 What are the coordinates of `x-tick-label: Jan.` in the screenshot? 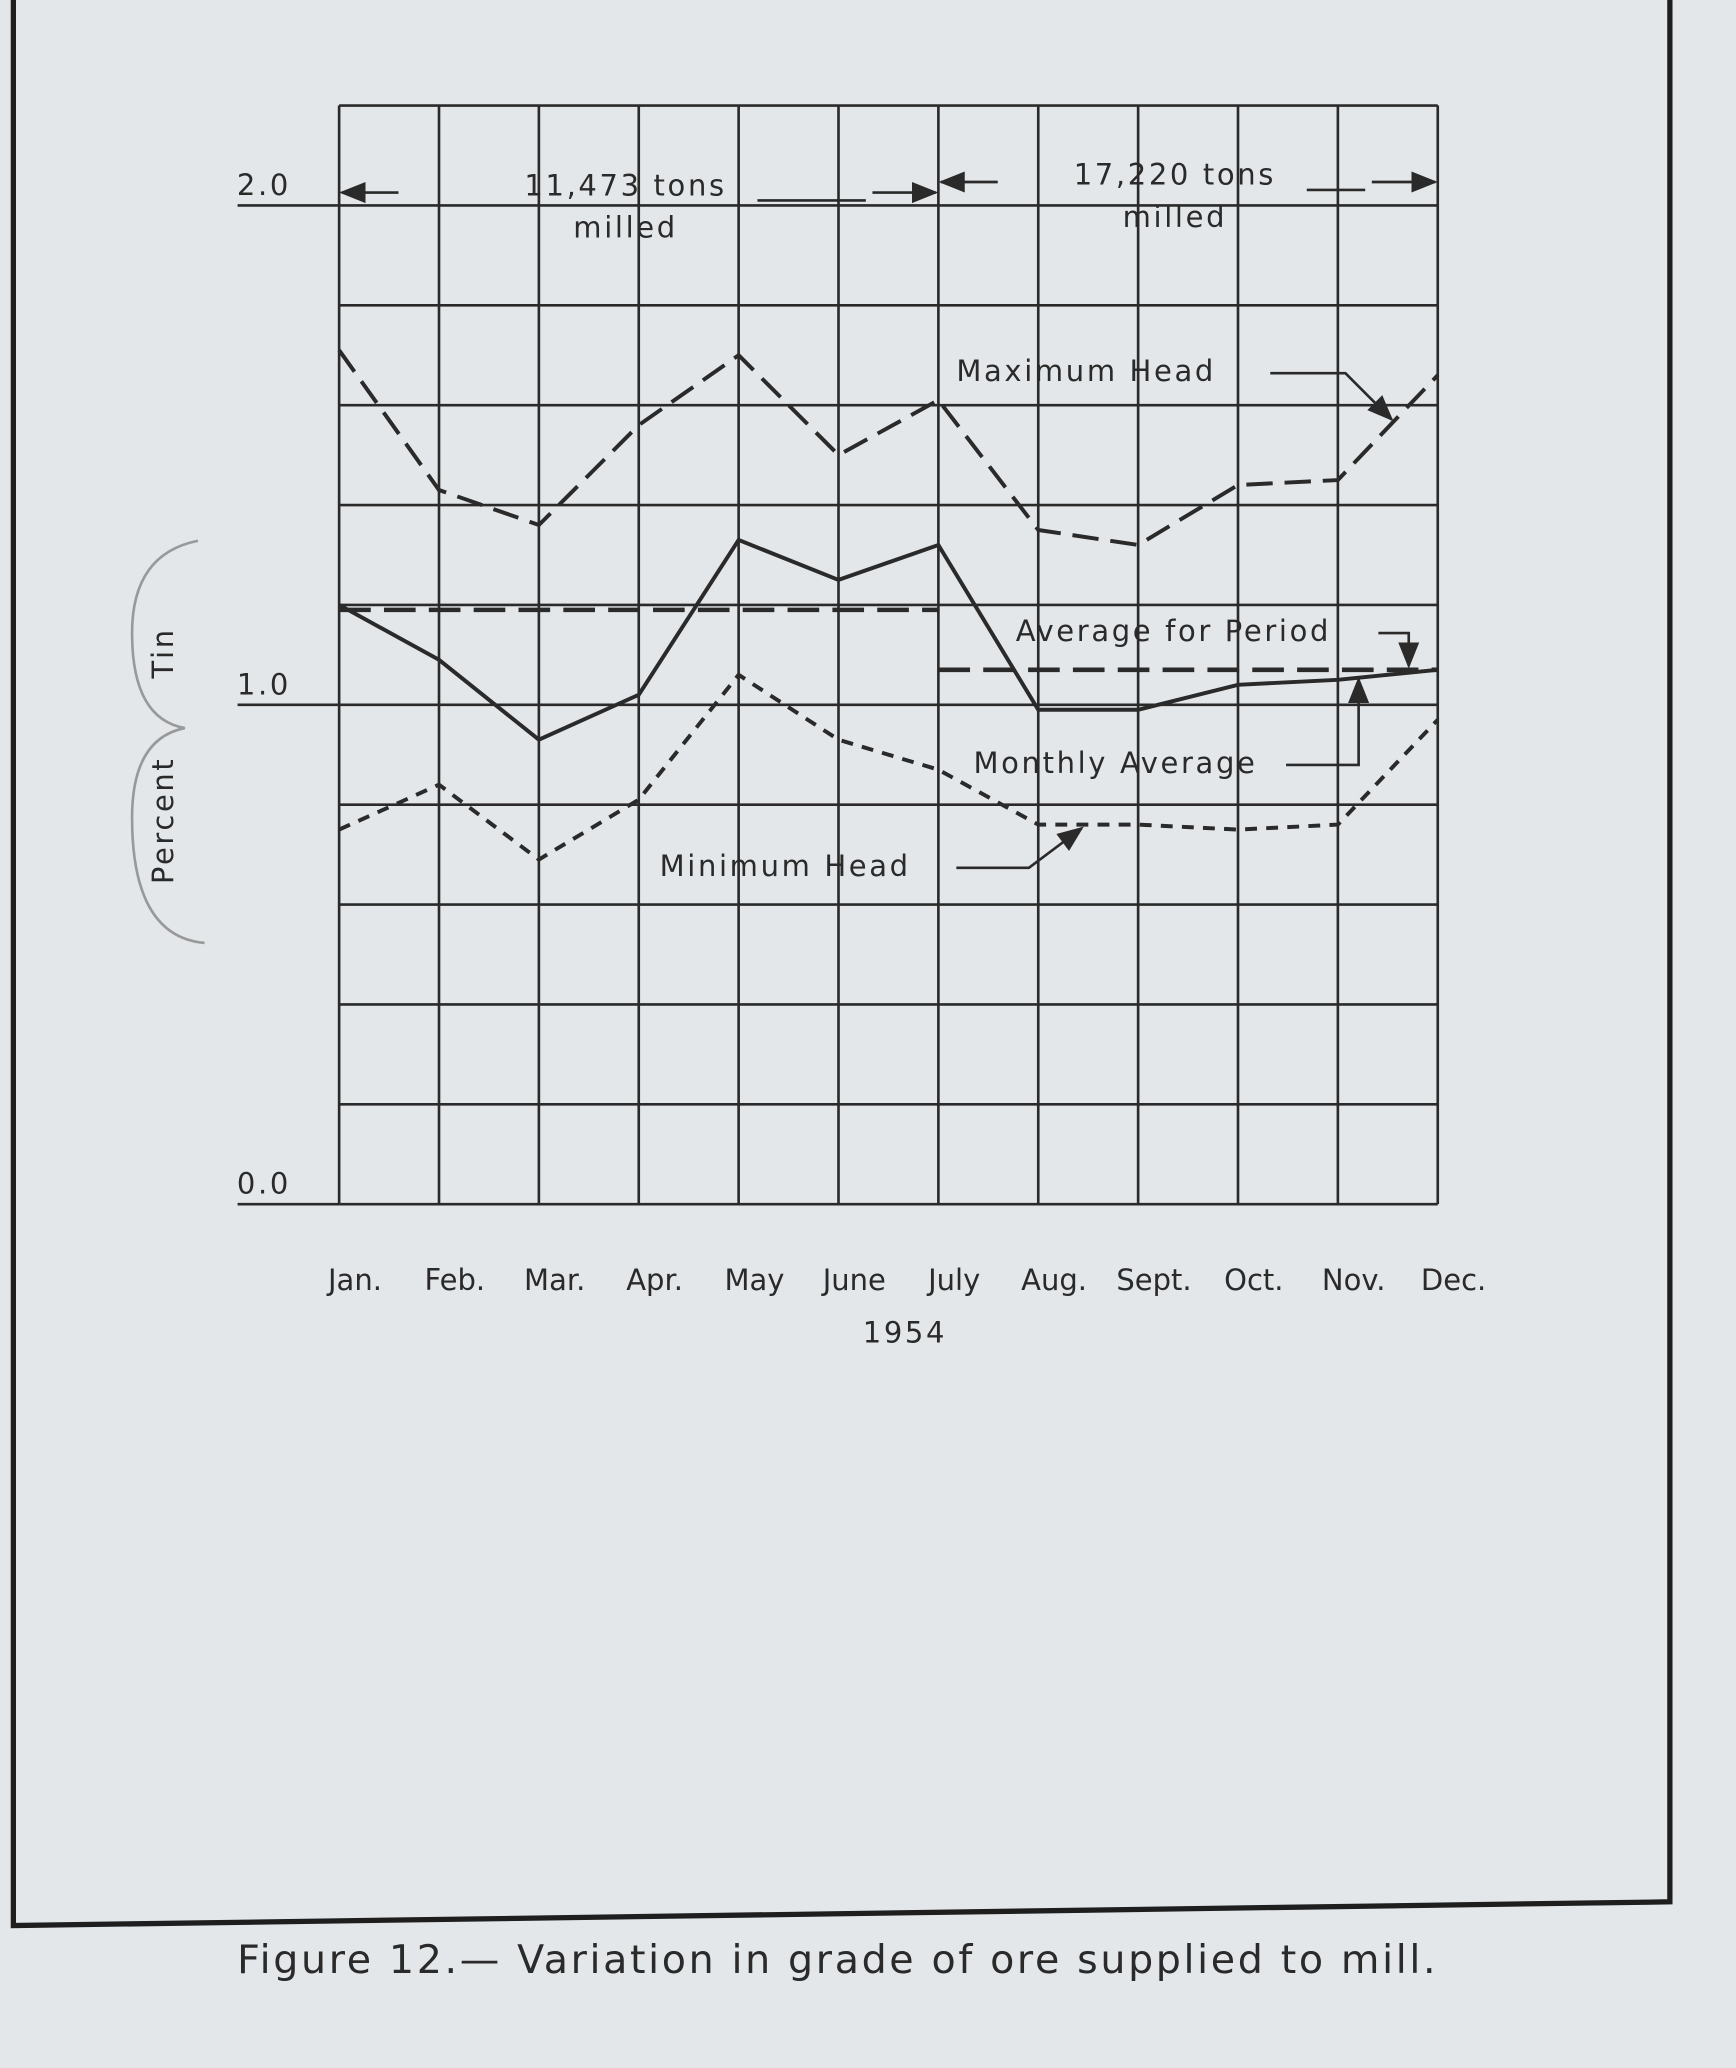 It's located at (354, 1280).